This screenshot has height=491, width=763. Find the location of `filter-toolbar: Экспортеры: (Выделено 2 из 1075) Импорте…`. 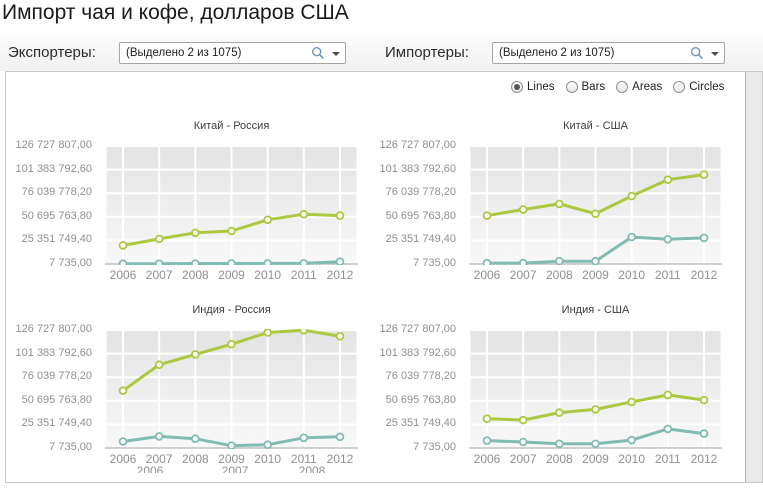

filter-toolbar: Экспортеры: (Выделено 2 из 1075) Импорте… is located at coordinates (381, 52).